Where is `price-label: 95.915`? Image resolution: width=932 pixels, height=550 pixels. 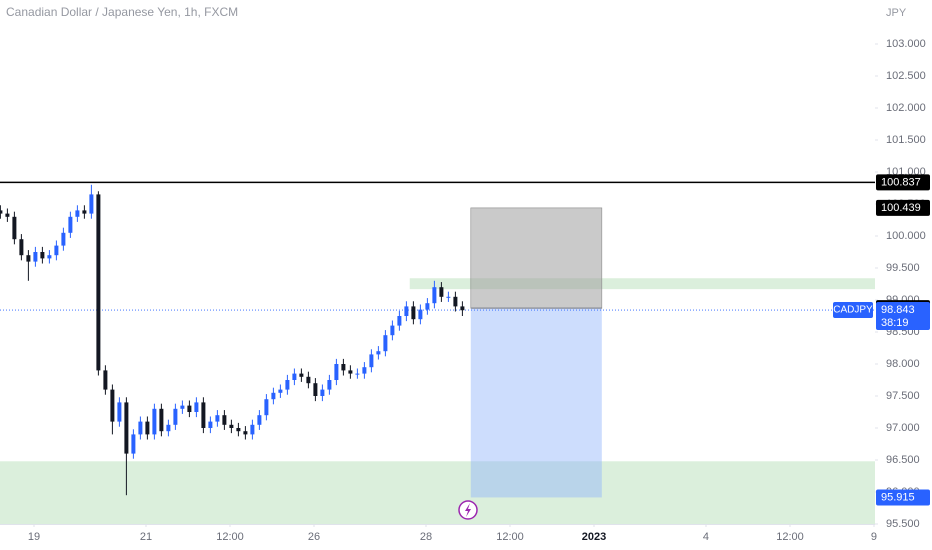
price-label: 95.915 is located at coordinates (903, 497).